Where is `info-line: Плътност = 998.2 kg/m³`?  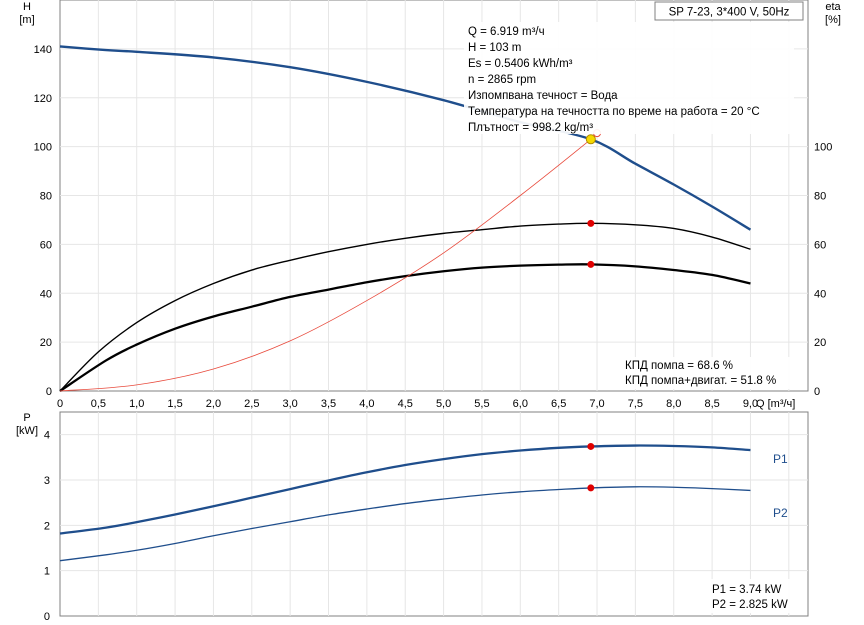
info-line: Плътност = 998.2 kg/m³ is located at coordinates (530, 128).